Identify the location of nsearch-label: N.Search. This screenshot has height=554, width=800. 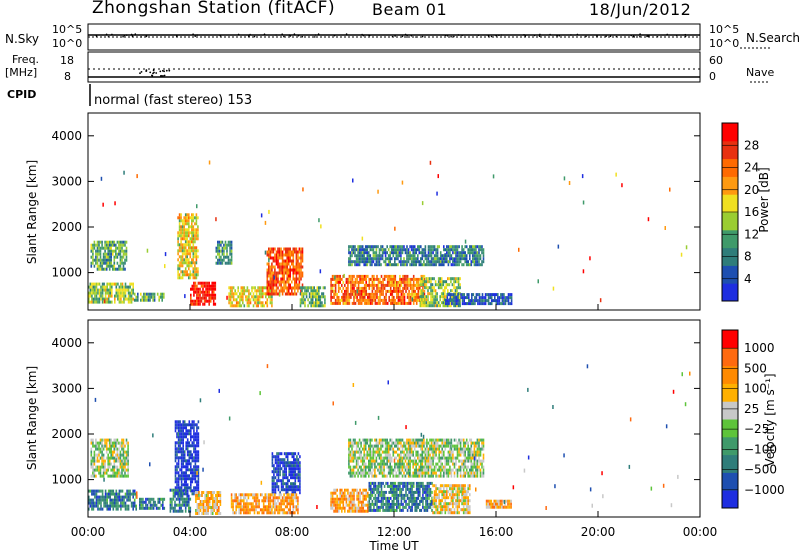
(773, 38).